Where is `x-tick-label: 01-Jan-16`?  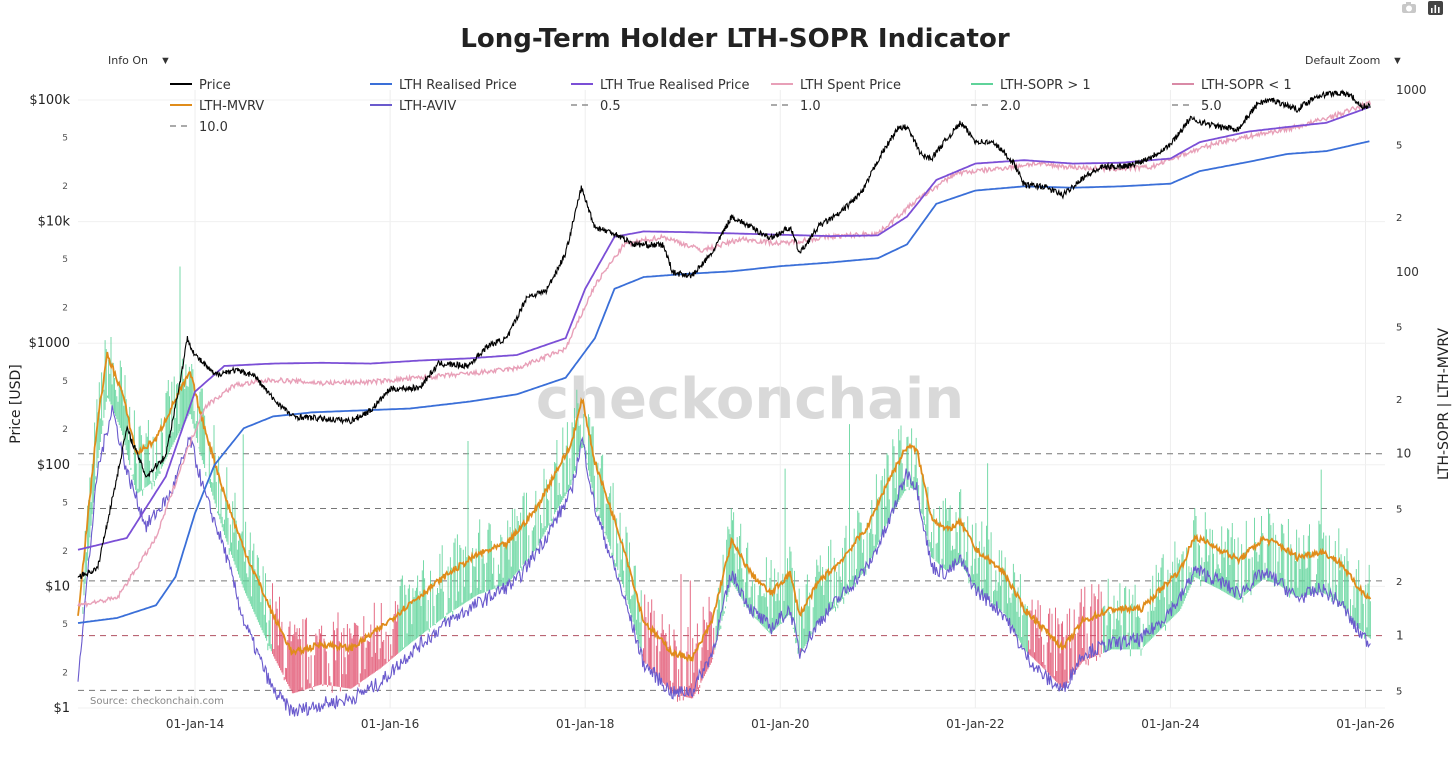
x-tick-label: 01-Jan-16 is located at coordinates (390, 724).